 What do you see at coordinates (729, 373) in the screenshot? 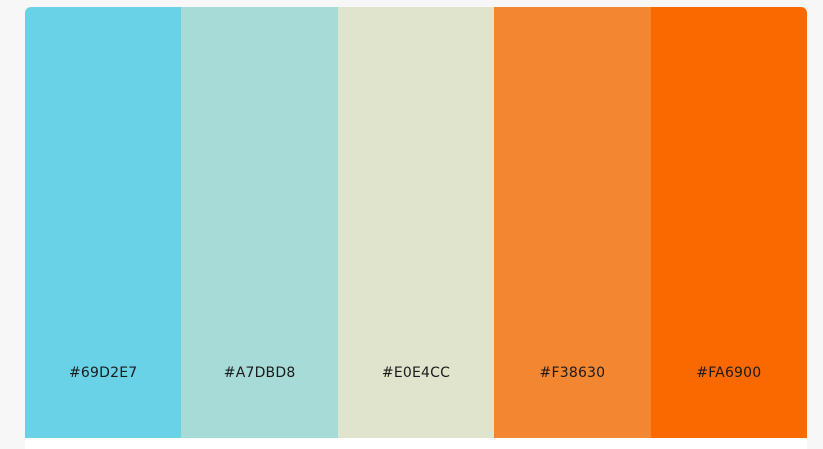
I see `hex-code-label: #FA6900` at bounding box center [729, 373].